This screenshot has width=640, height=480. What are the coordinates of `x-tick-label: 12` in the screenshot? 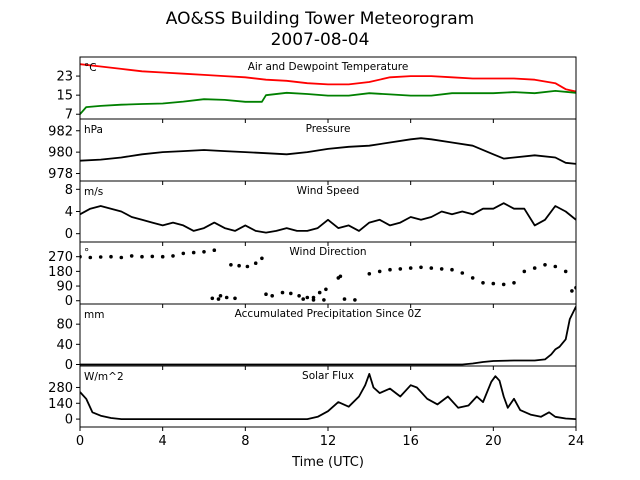 It's located at (328, 441).